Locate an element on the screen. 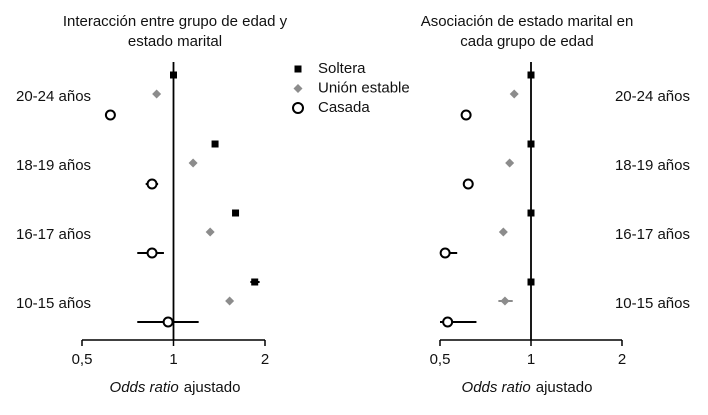  legend-label: Unión estable is located at coordinates (364, 87).